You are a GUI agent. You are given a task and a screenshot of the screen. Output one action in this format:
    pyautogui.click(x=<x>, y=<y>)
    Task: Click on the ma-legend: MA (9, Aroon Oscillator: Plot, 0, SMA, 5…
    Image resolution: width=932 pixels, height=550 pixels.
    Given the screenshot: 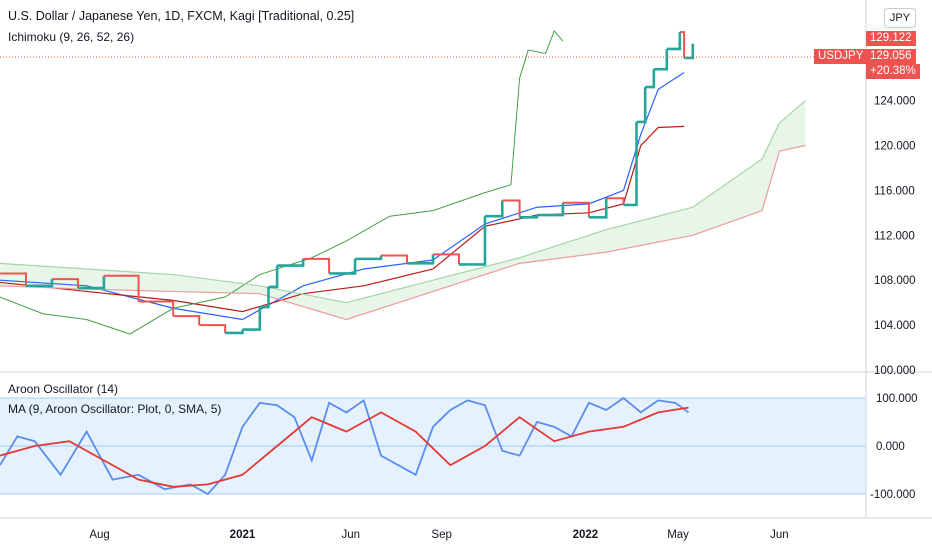 What is the action you would take?
    pyautogui.click(x=115, y=409)
    